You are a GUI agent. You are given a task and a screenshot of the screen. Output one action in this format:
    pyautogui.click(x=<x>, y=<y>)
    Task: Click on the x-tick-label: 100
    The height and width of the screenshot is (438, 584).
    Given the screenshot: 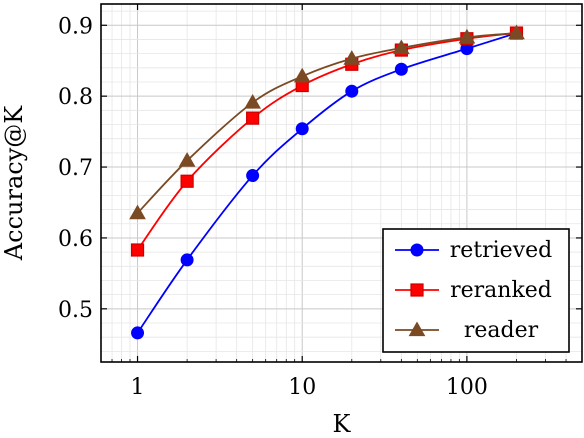 What is the action you would take?
    pyautogui.click(x=467, y=387)
    